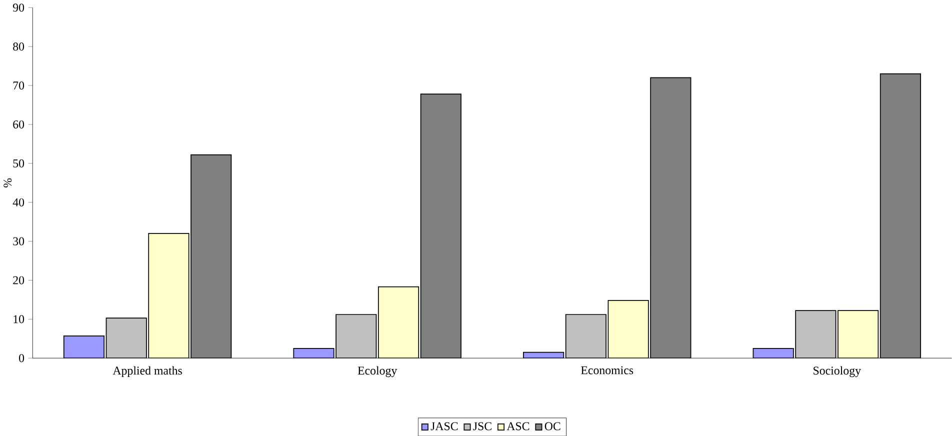  I want to click on y-axis-title: %, so click(8, 183).